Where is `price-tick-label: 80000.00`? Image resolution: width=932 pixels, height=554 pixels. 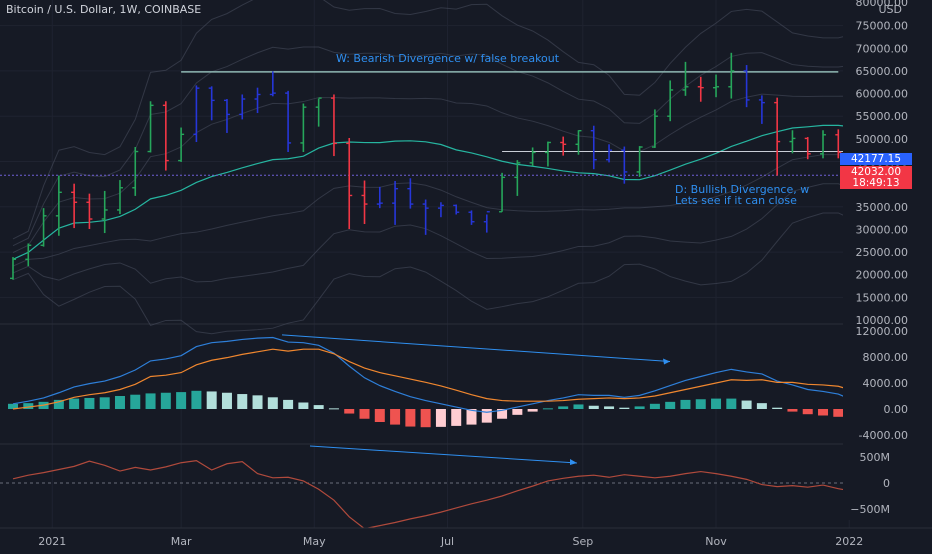
price-tick-label: 80000.00 is located at coordinates (882, 4).